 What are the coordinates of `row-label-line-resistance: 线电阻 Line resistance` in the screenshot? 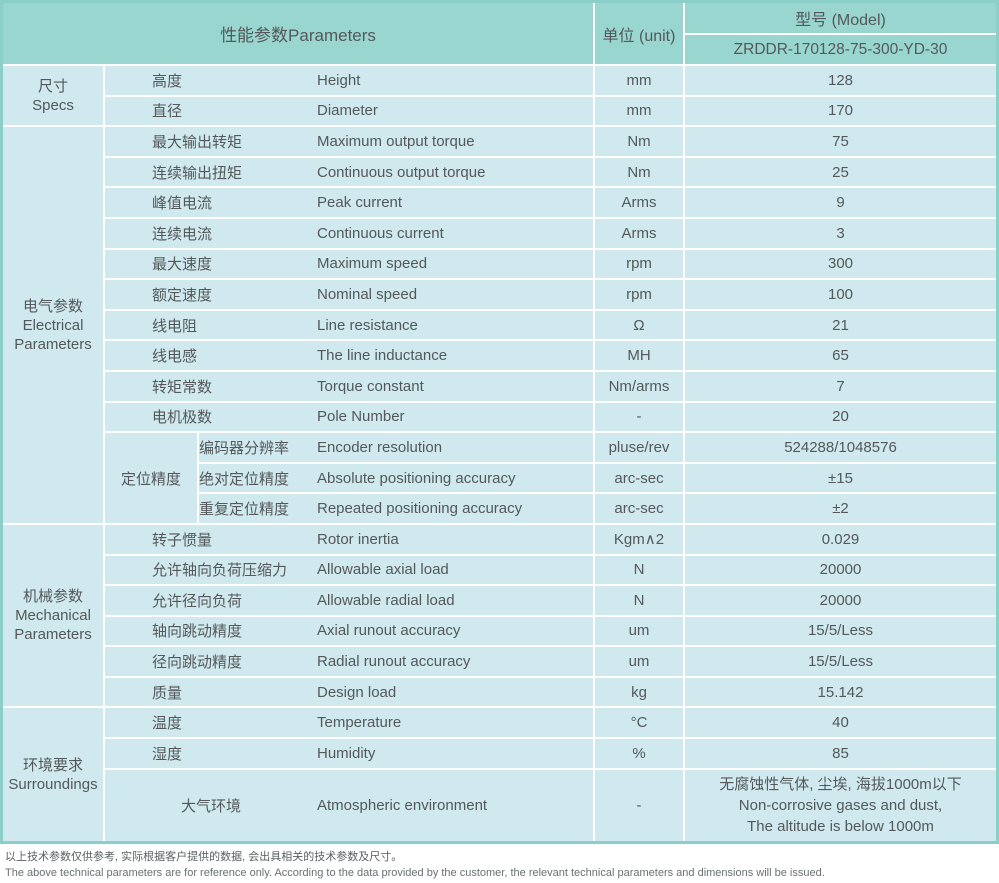 It's located at (349, 325).